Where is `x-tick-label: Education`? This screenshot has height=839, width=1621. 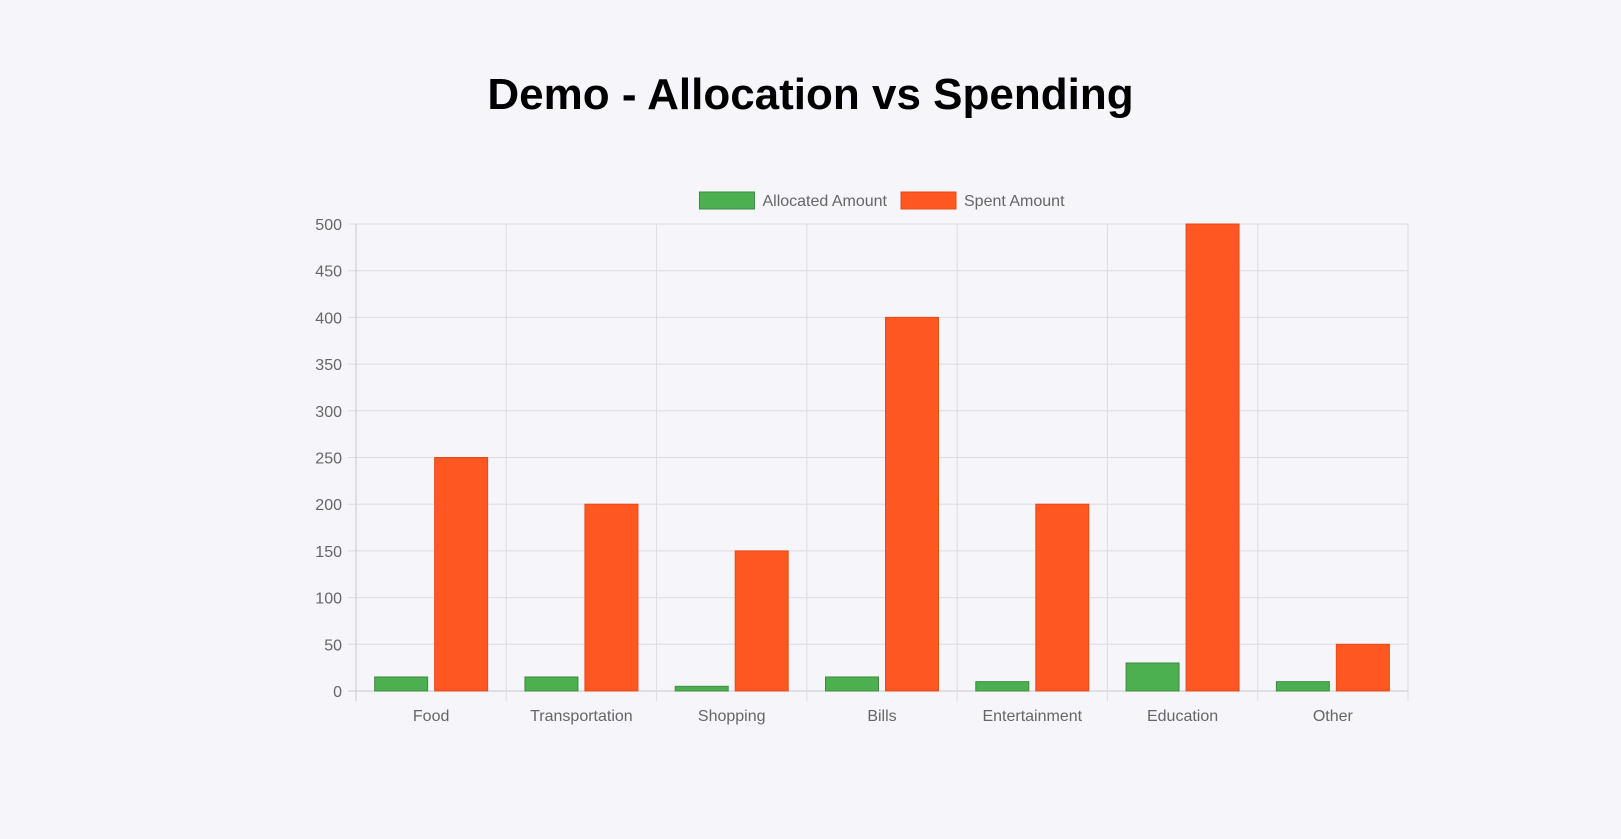
x-tick-label: Education is located at coordinates (1182, 716).